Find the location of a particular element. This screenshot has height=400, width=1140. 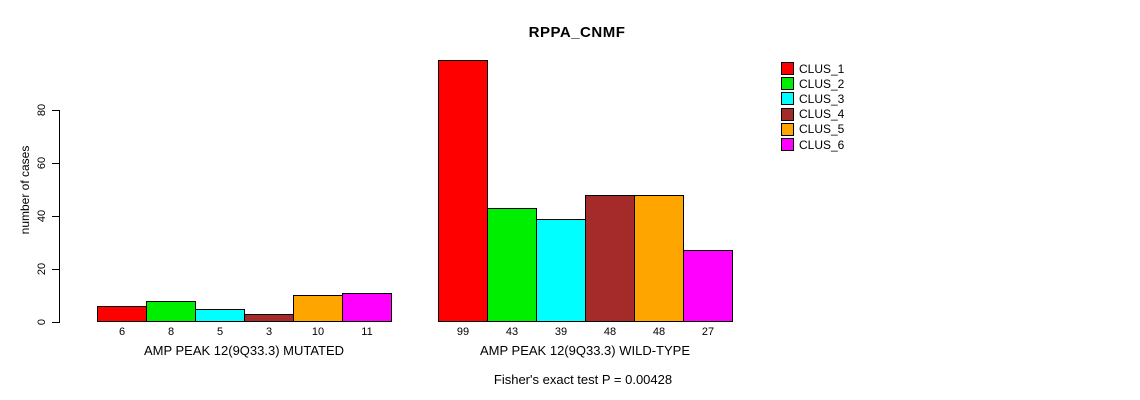

bar-value-label: 5 is located at coordinates (220, 332).